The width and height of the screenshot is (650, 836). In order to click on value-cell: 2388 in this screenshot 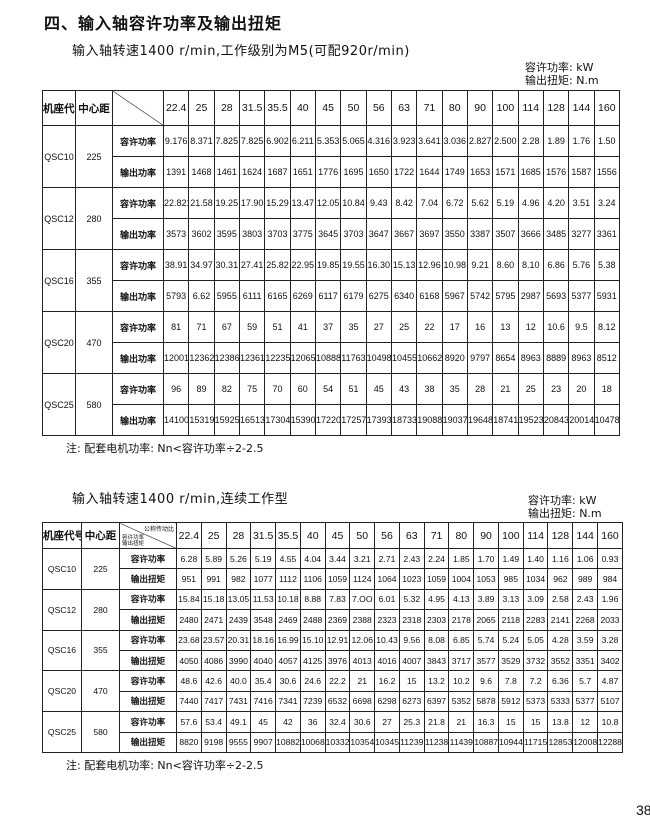, I will do `click(362, 620)`.